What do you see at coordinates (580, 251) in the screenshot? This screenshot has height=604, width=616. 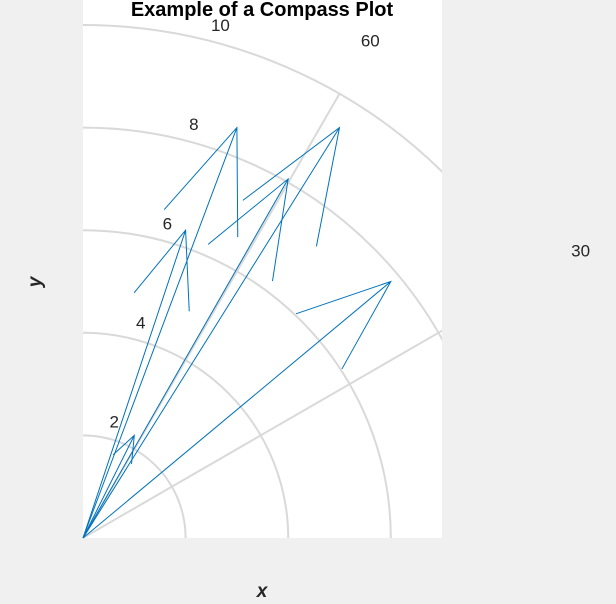 I see `angle-tick-label-30: 30` at bounding box center [580, 251].